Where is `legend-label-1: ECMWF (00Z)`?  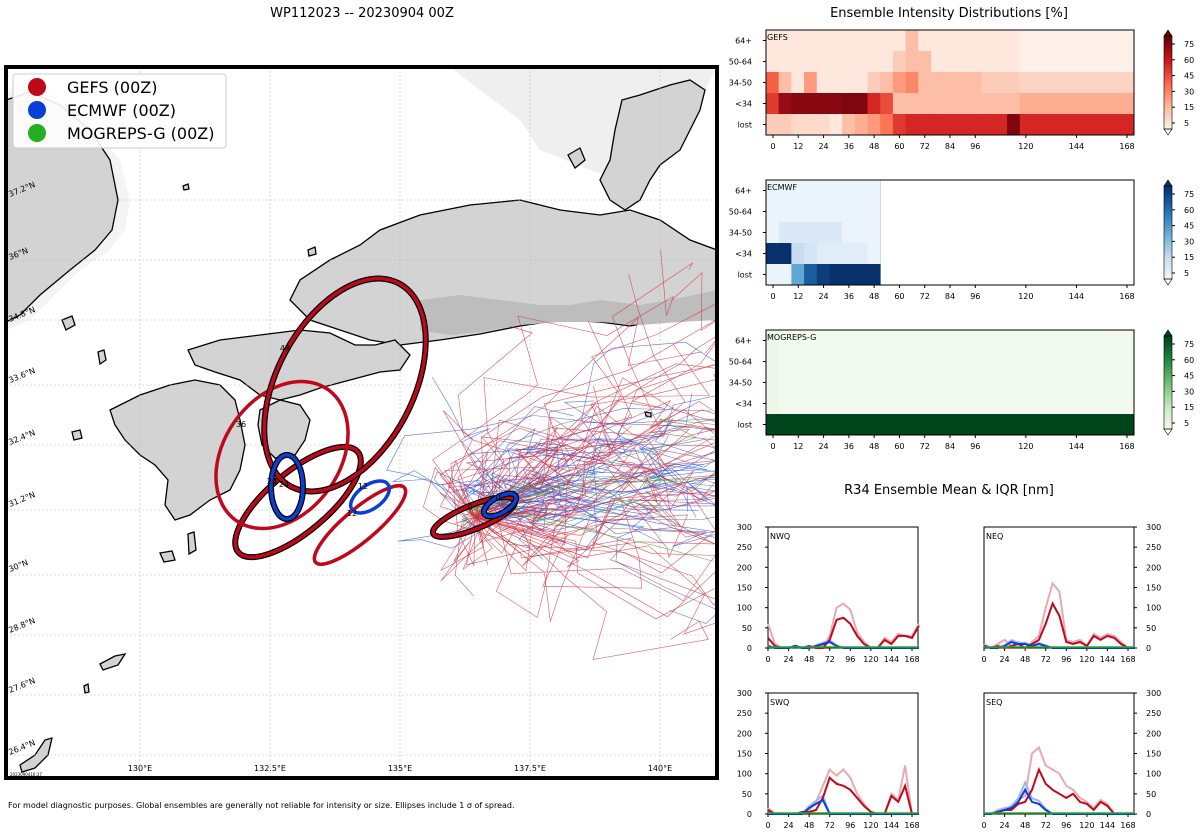 legend-label-1: ECMWF (00Z) is located at coordinates (121, 110).